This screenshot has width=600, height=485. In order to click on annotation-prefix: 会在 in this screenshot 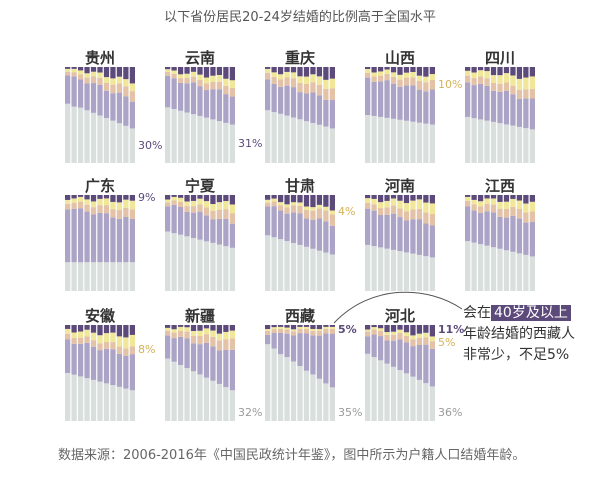, I will do `click(477, 313)`.